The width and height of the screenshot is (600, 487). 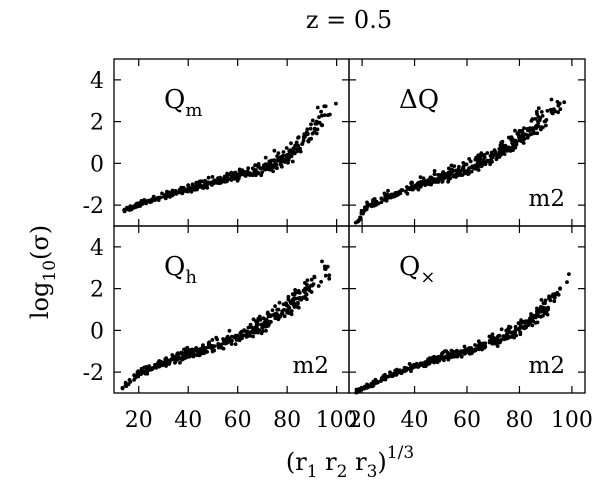 What do you see at coordinates (93, 373) in the screenshot?
I see `y-tick-label: -2` at bounding box center [93, 373].